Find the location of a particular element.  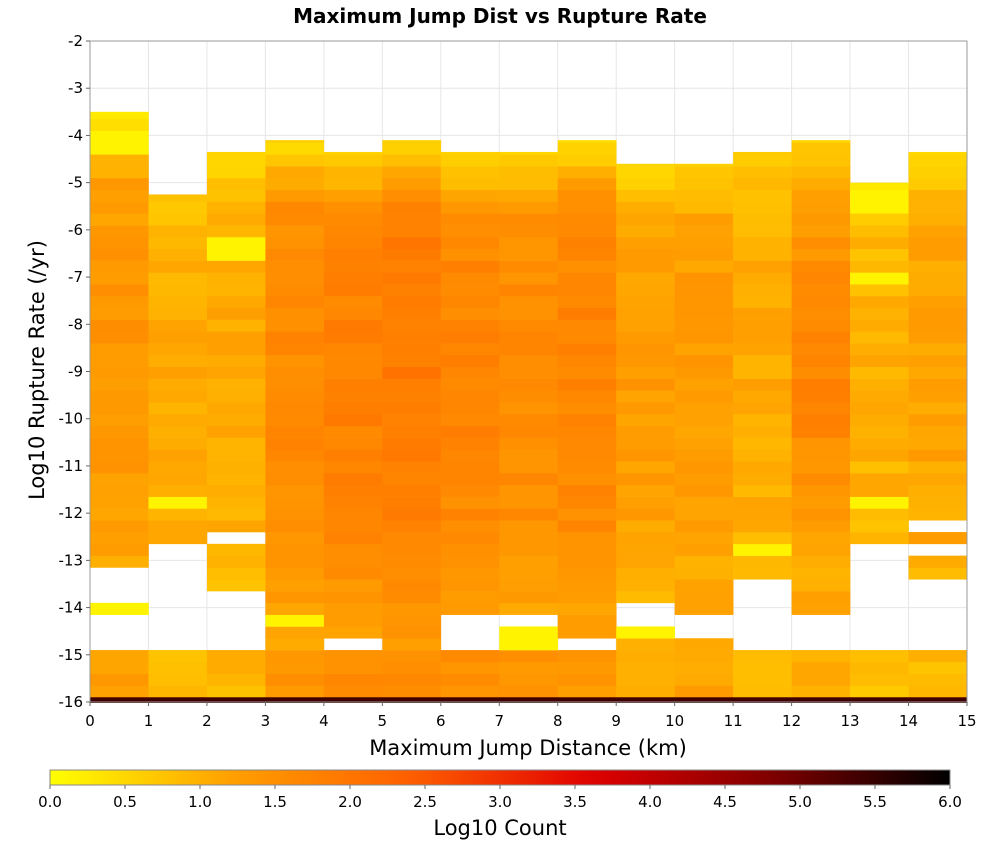

heatmap-bottom-row is located at coordinates (528, 700).